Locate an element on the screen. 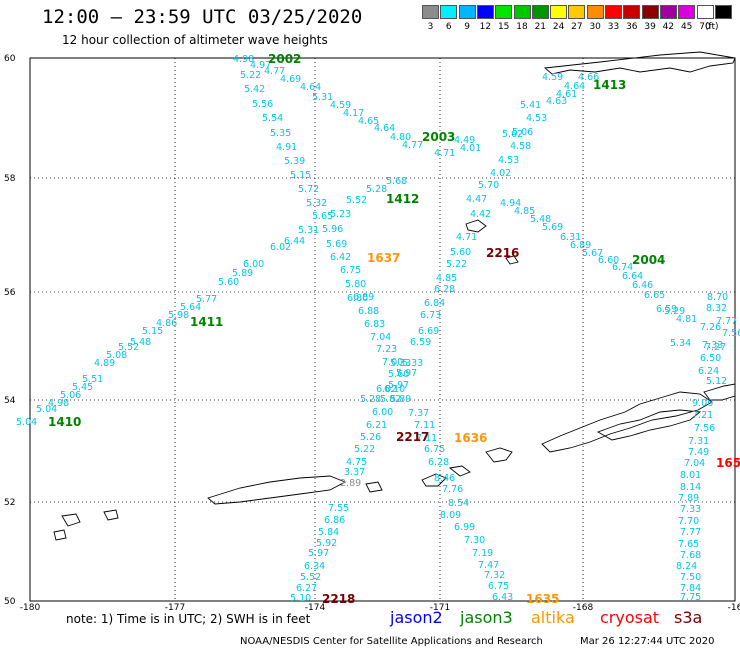  swh-value: 7.55 is located at coordinates (338, 508).